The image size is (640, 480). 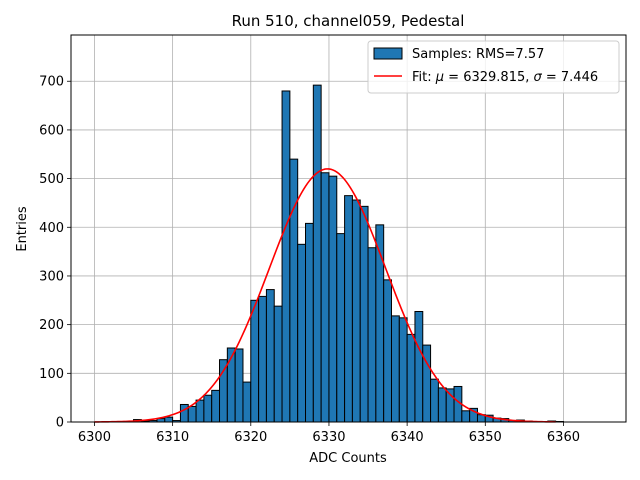 What do you see at coordinates (388, 53) in the screenshot?
I see `legend-histogram-swatch` at bounding box center [388, 53].